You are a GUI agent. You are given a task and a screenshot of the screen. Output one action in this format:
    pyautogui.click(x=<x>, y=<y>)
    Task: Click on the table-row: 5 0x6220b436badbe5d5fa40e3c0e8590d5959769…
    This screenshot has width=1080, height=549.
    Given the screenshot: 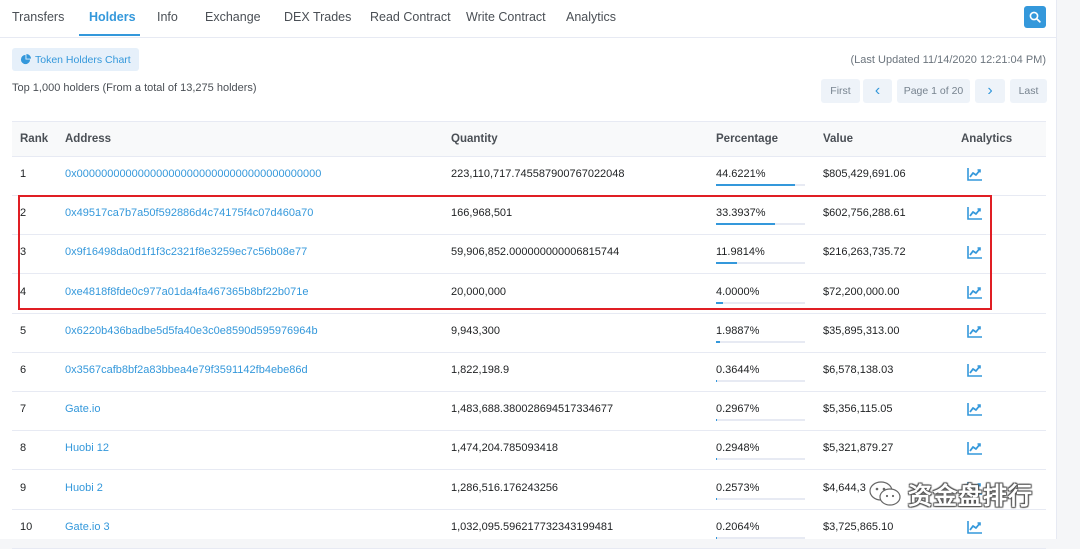 What is the action you would take?
    pyautogui.click(x=529, y=333)
    